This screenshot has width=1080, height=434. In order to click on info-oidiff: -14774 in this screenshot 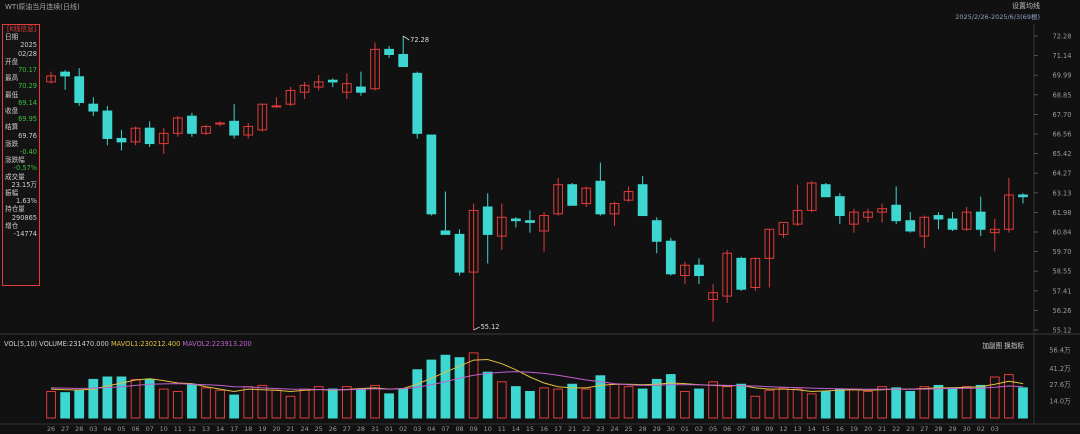, I will do `click(25, 234)`.